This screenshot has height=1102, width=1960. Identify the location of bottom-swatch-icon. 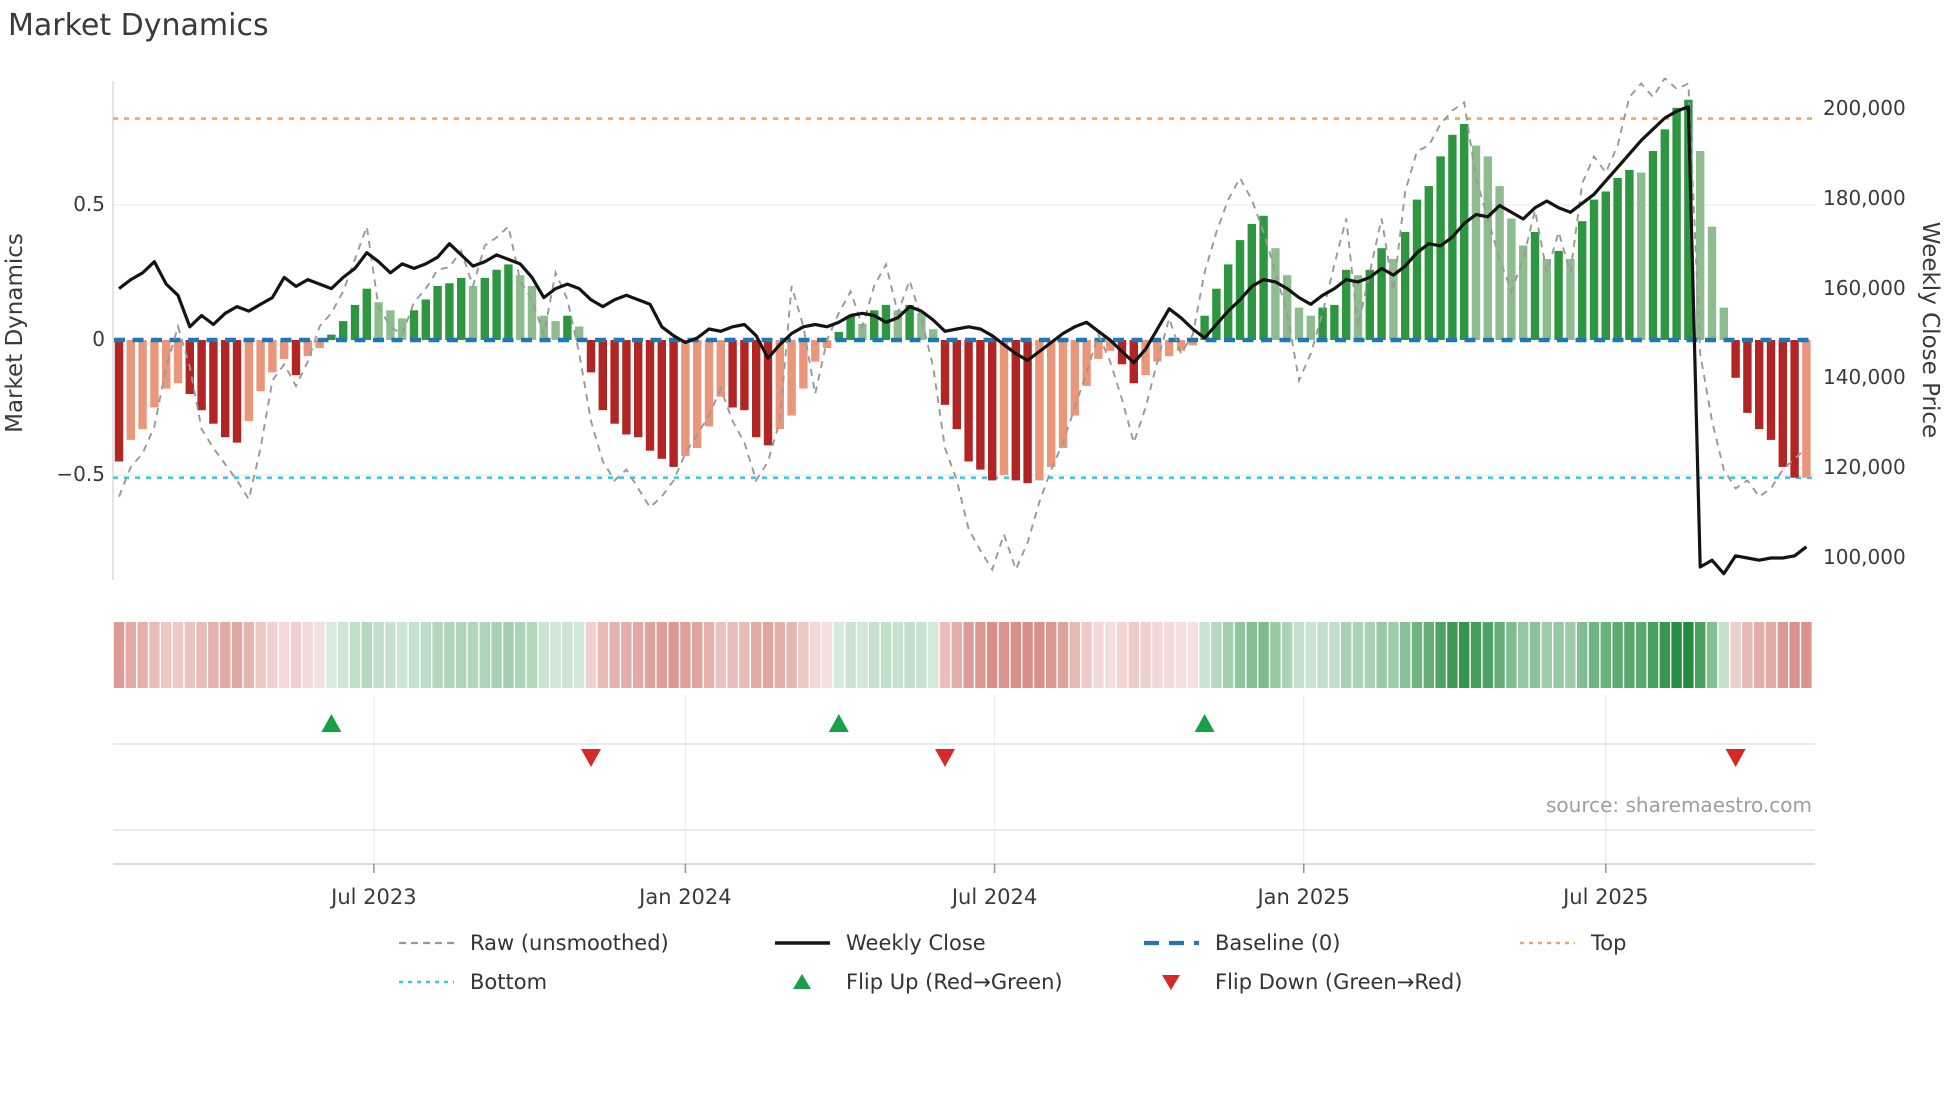
(426, 982).